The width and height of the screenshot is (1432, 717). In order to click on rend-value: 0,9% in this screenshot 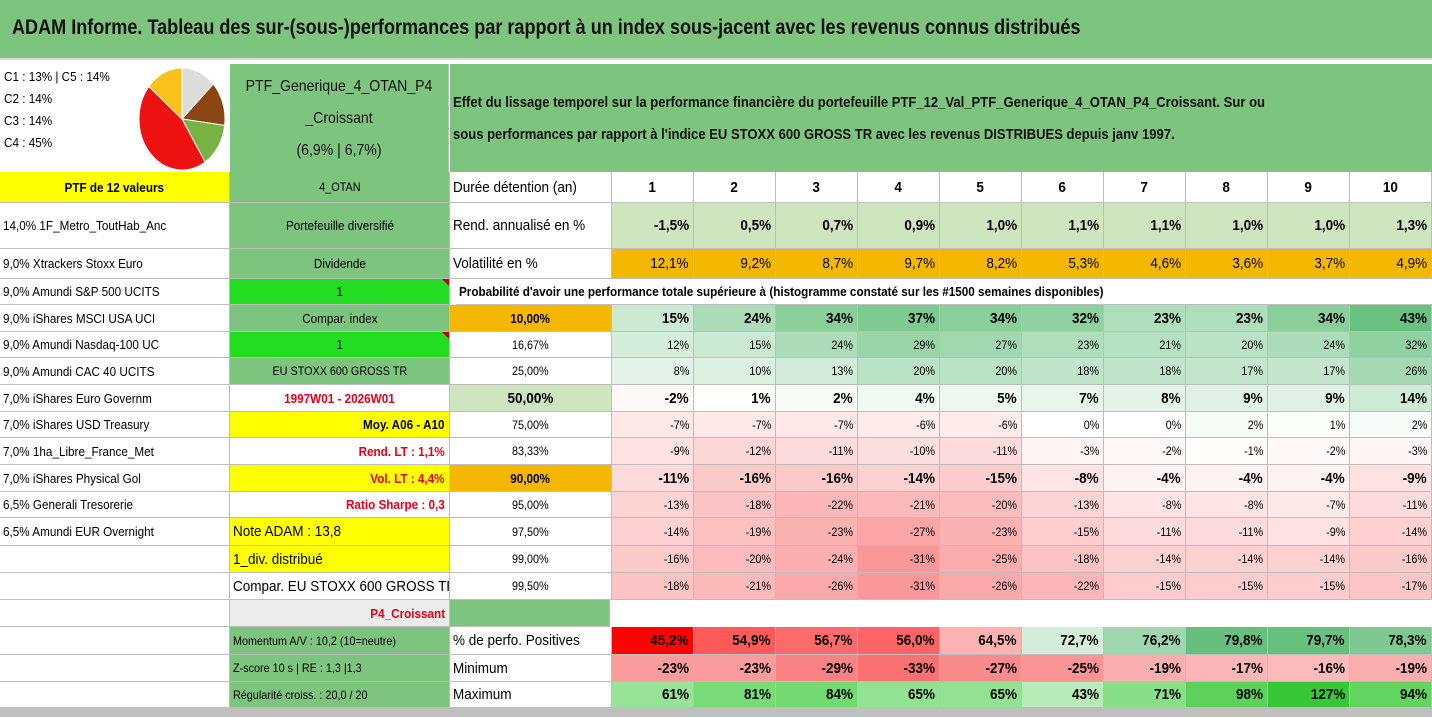, I will do `click(899, 226)`.